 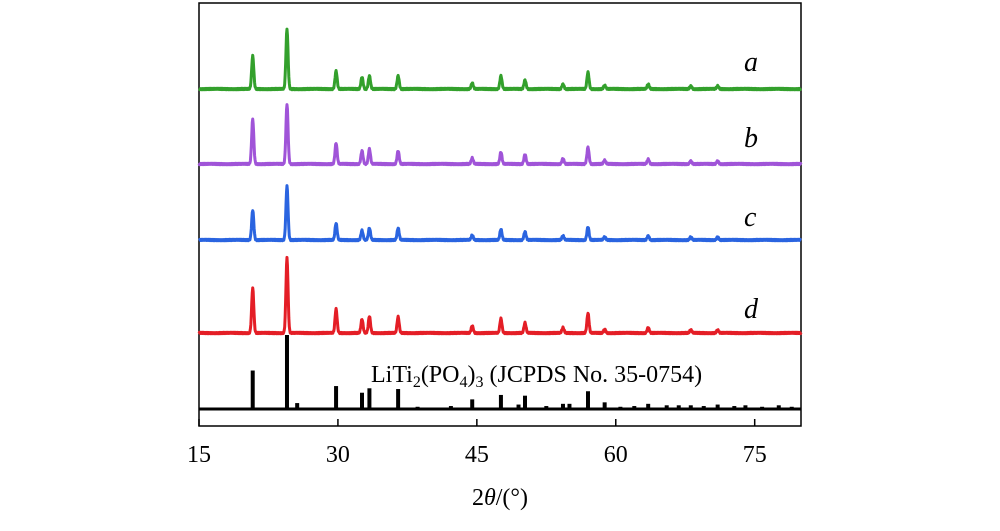 I want to click on x-axis: 15 30 45 60 75, so click(x=477, y=443).